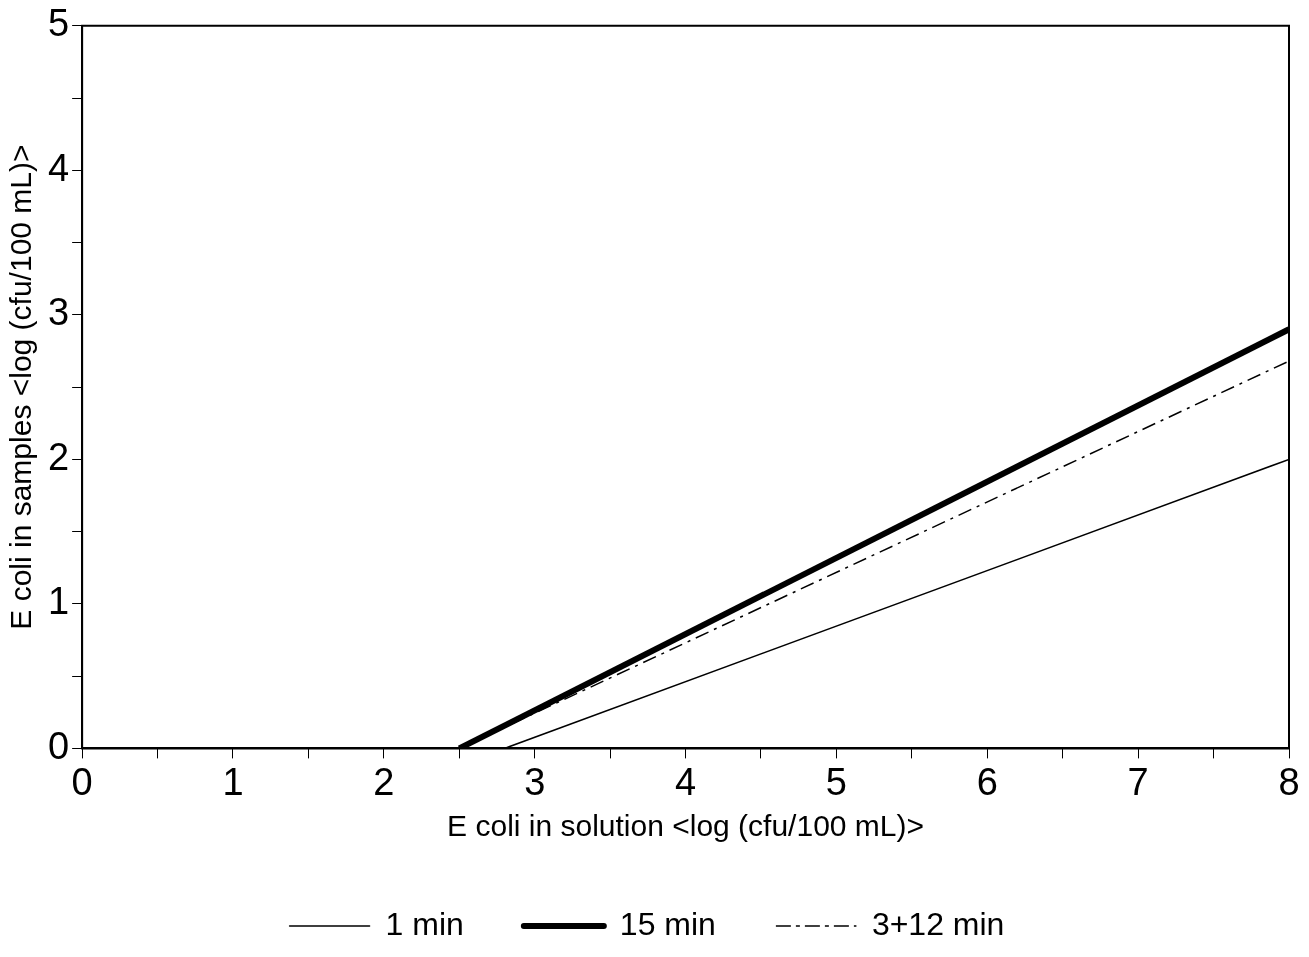  What do you see at coordinates (58, 312) in the screenshot?
I see `y-tick-label: 3` at bounding box center [58, 312].